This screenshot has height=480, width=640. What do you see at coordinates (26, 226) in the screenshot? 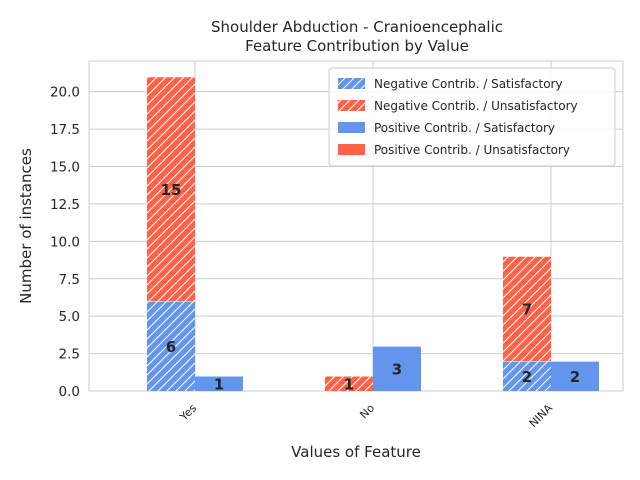
I see `y-axis-label: Number of instances` at bounding box center [26, 226].